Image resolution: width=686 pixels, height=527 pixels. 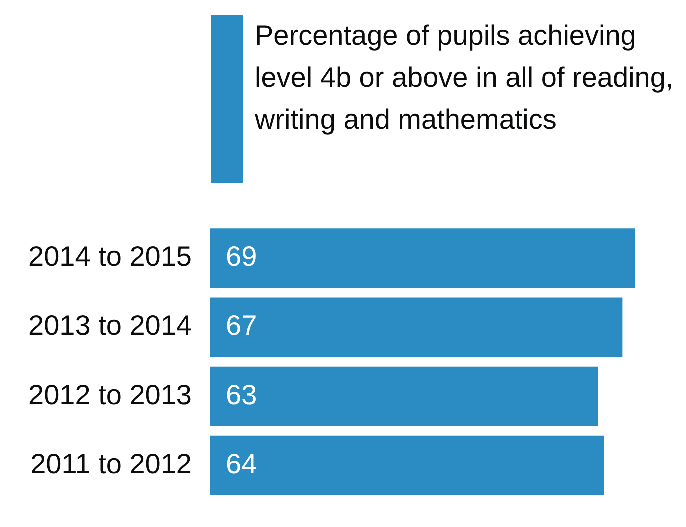 I want to click on text: Percentage of pupils achieving level 4b or above in all of reading, writing and mathematics, so click(x=465, y=78).